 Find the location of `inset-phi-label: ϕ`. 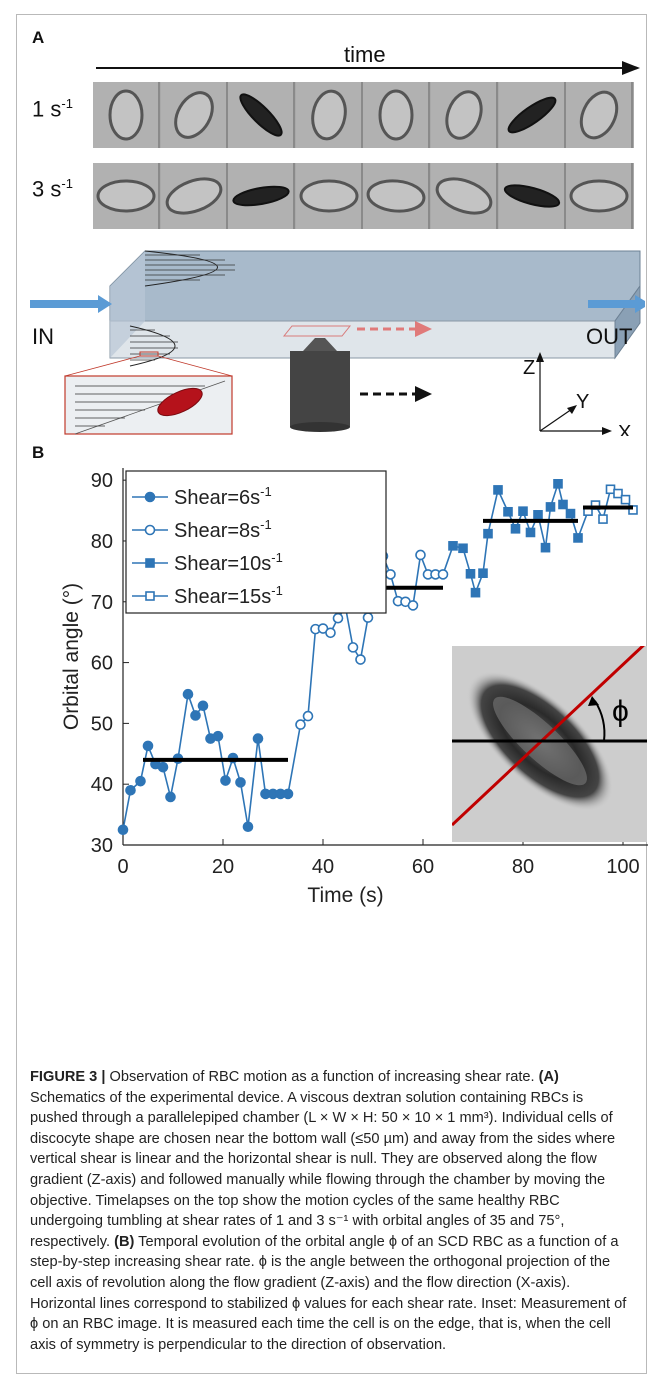

inset-phi-label: ϕ is located at coordinates (620, 711).